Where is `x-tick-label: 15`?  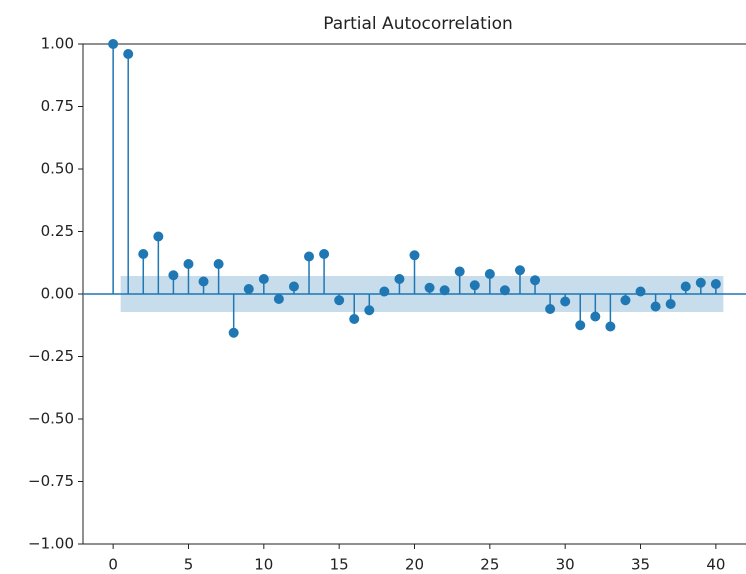 x-tick-label: 15 is located at coordinates (339, 565).